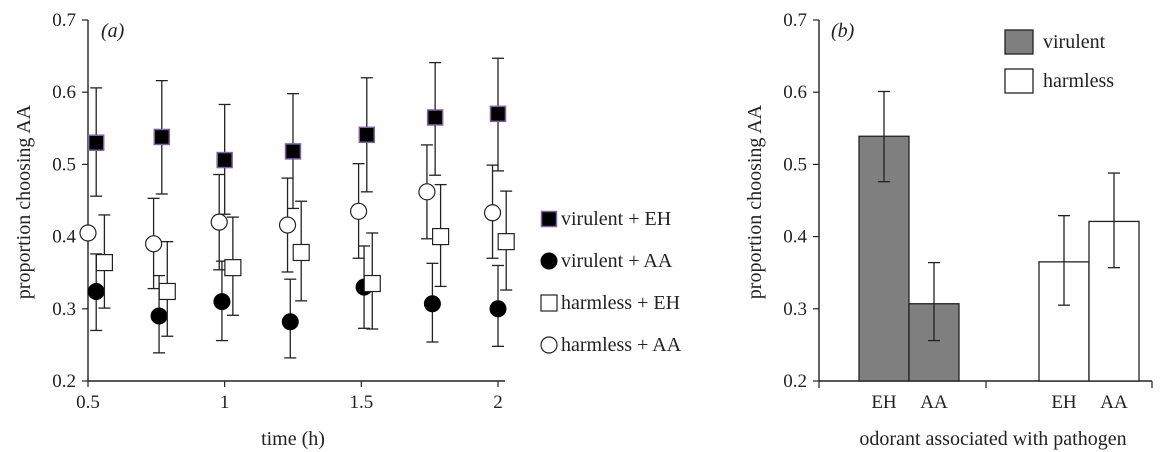  I want to click on legend-label-virulent-aa: virulent + AA, so click(617, 261).